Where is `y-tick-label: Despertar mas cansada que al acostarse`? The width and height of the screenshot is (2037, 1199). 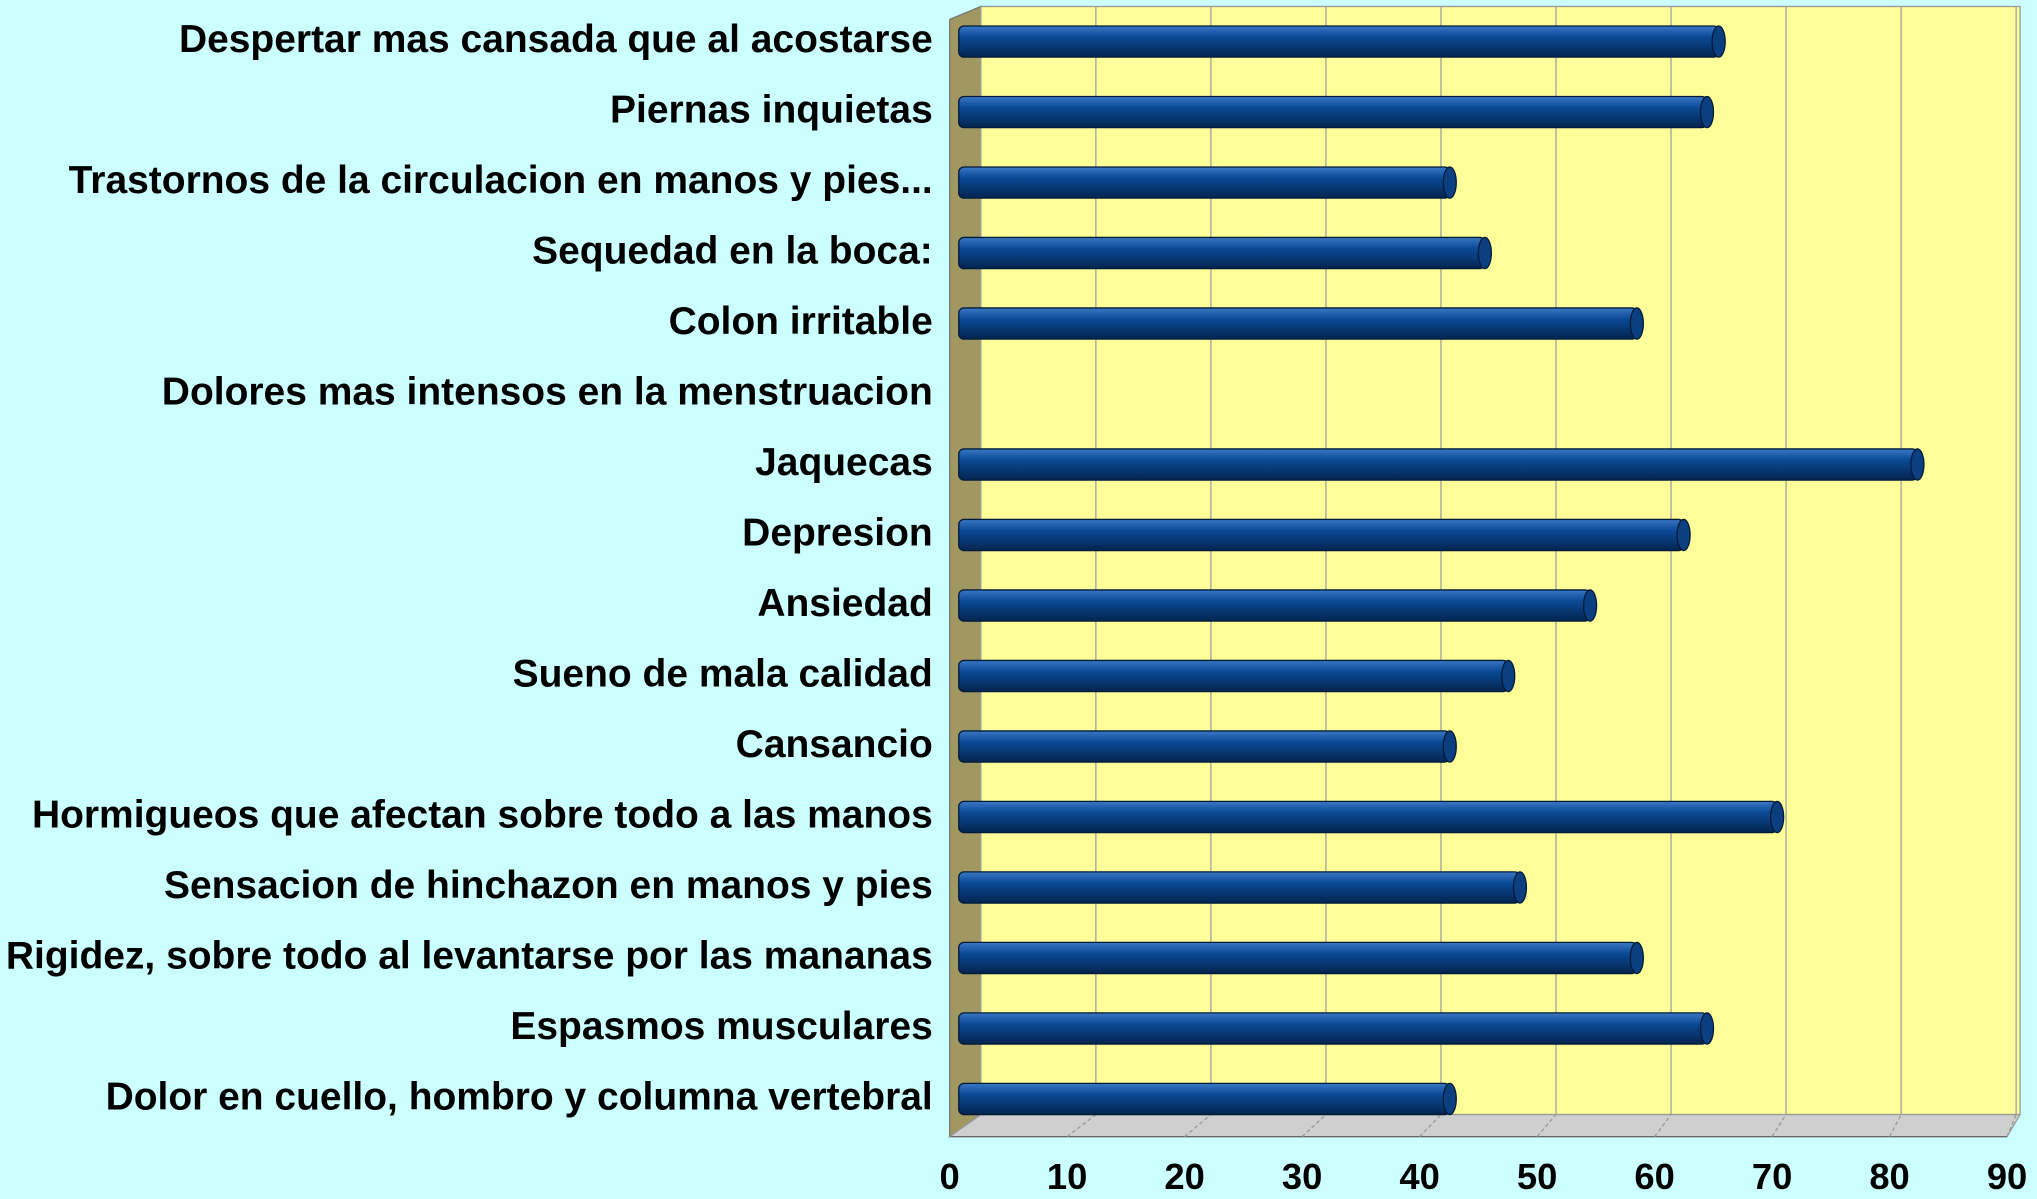 y-tick-label: Despertar mas cansada que al acostarse is located at coordinates (556, 39).